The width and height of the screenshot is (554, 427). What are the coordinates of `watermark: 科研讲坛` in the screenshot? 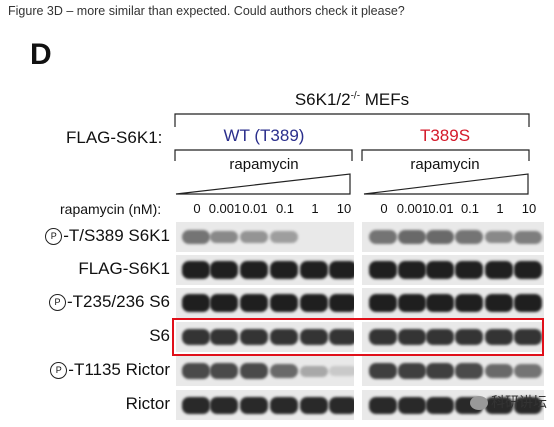 It's located at (508, 402).